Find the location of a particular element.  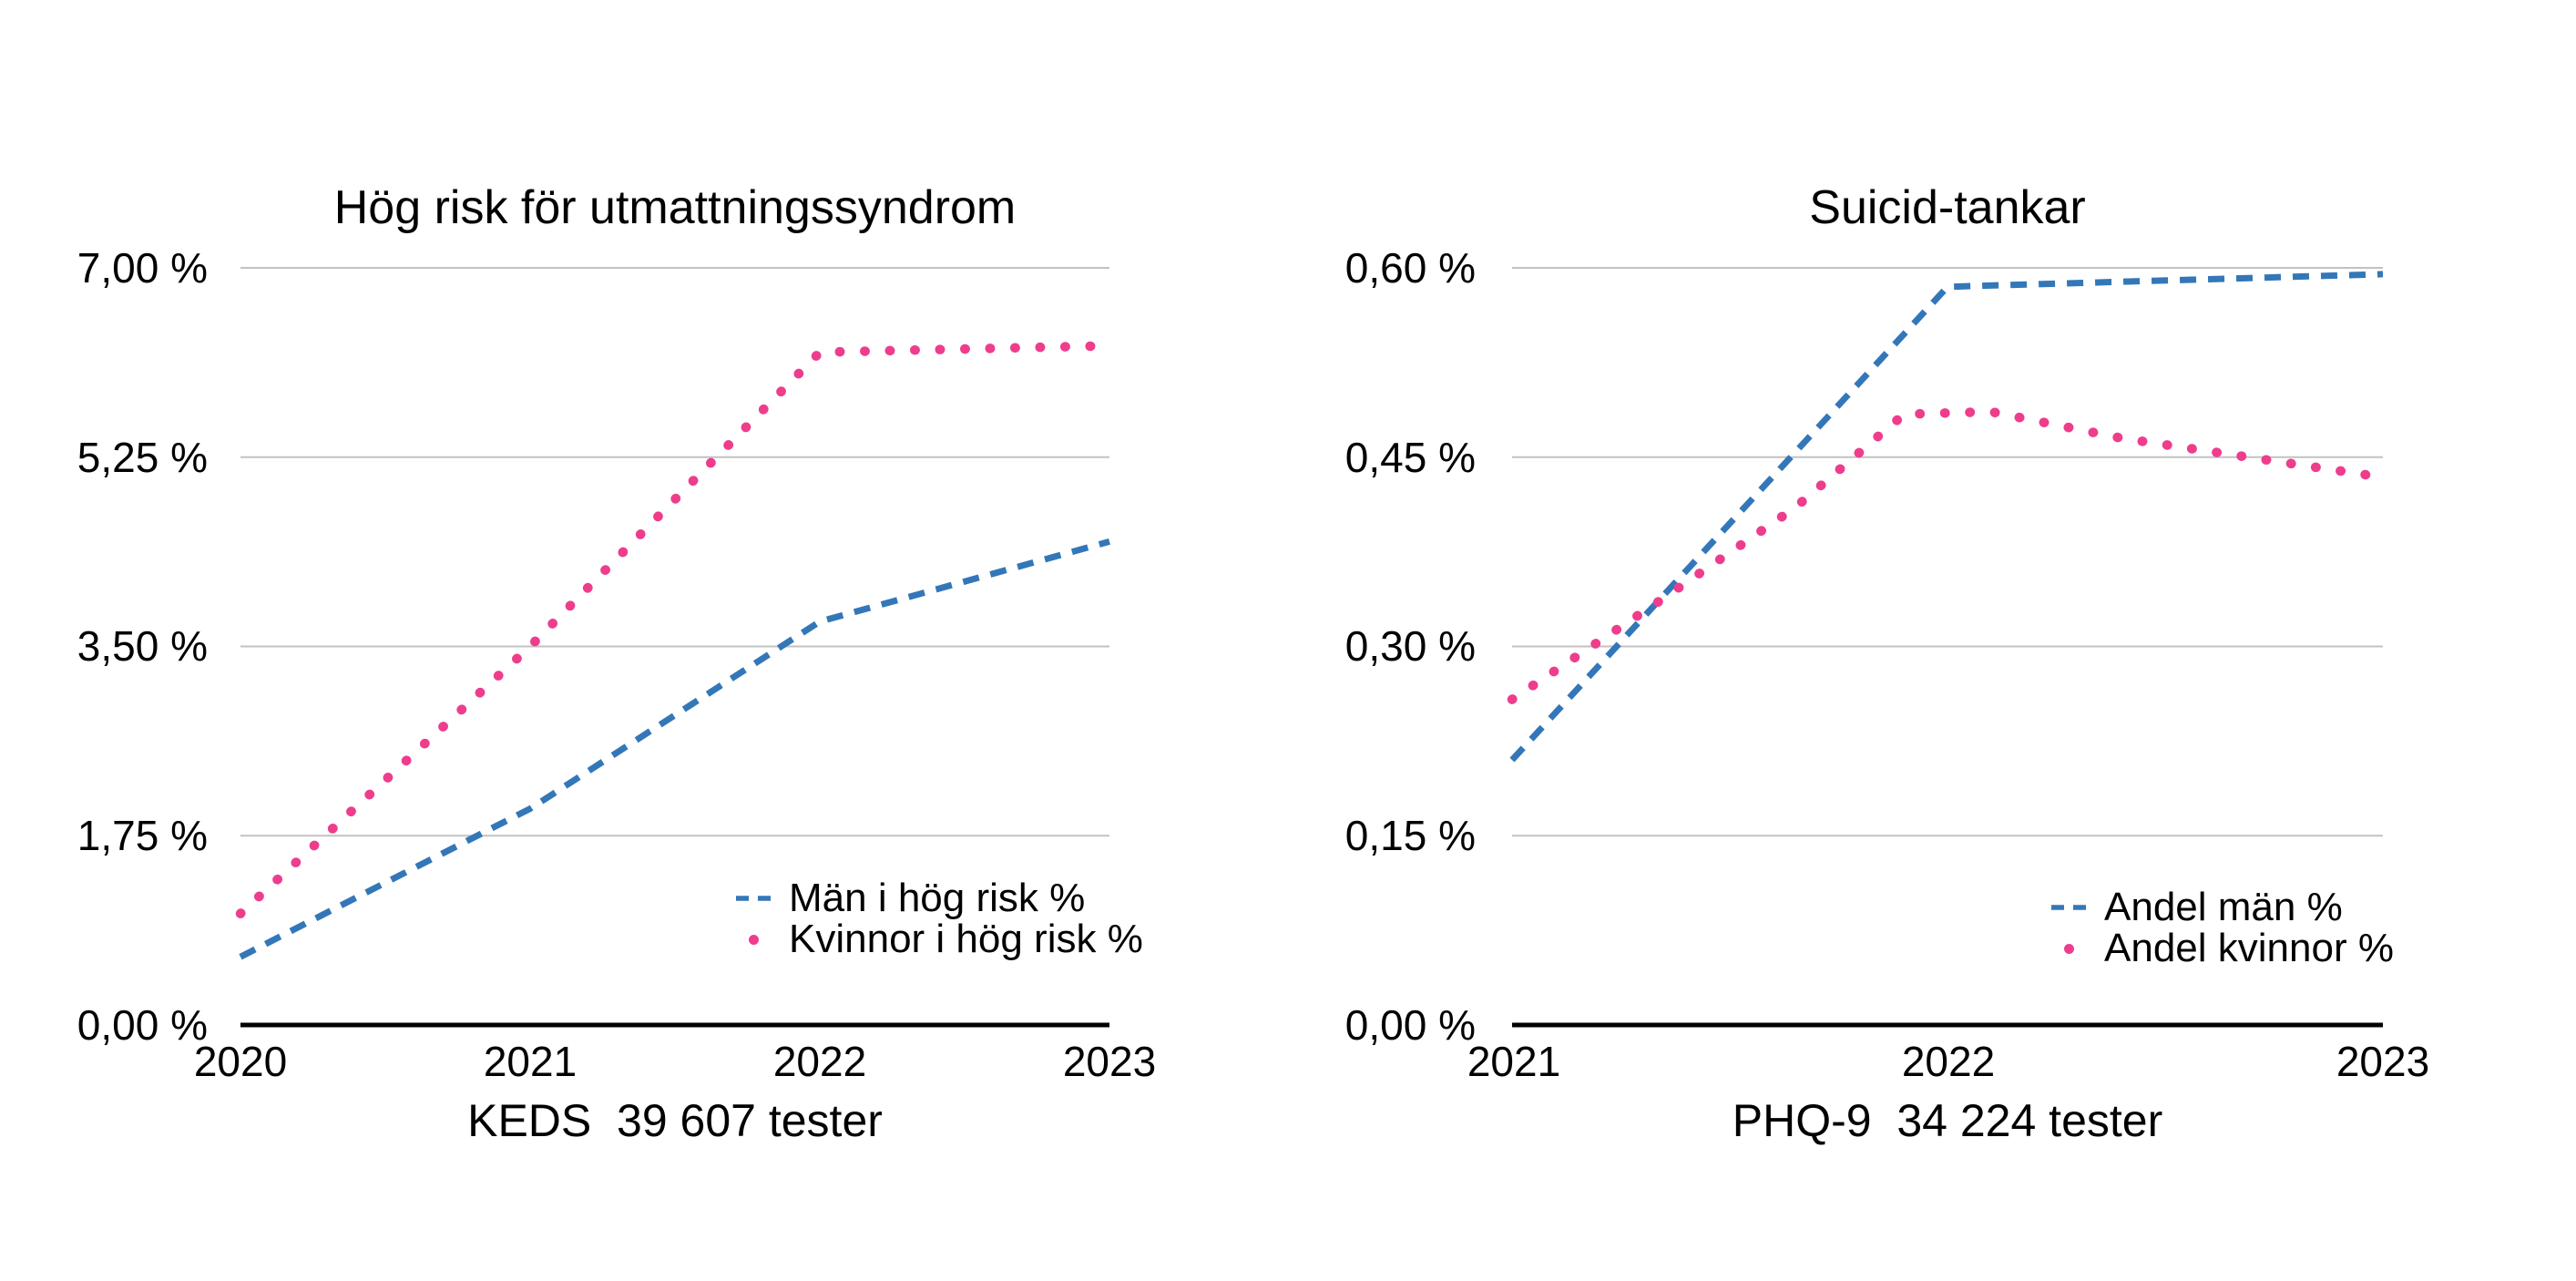

y-axis-tick-label: 0,15 % is located at coordinates (1410, 836).